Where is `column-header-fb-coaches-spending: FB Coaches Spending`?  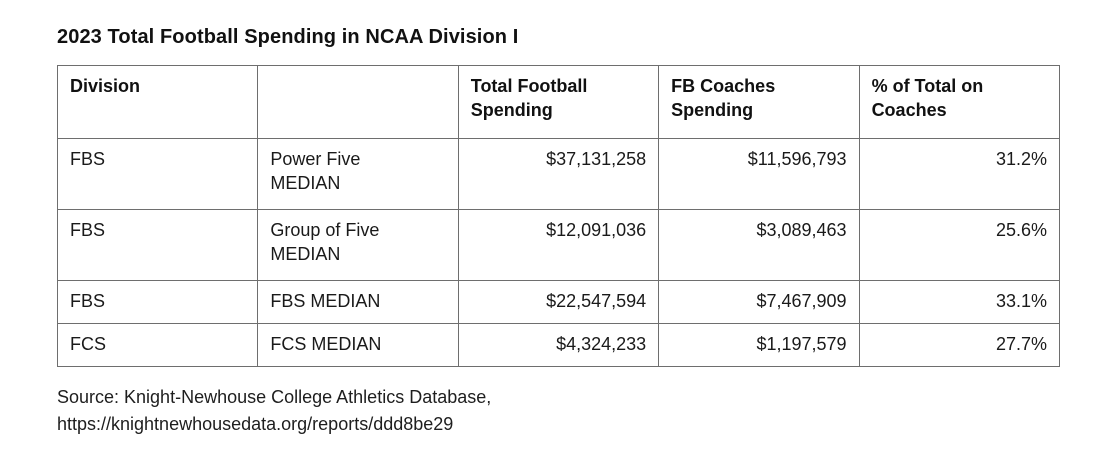 column-header-fb-coaches-spending: FB Coaches Spending is located at coordinates (759, 102).